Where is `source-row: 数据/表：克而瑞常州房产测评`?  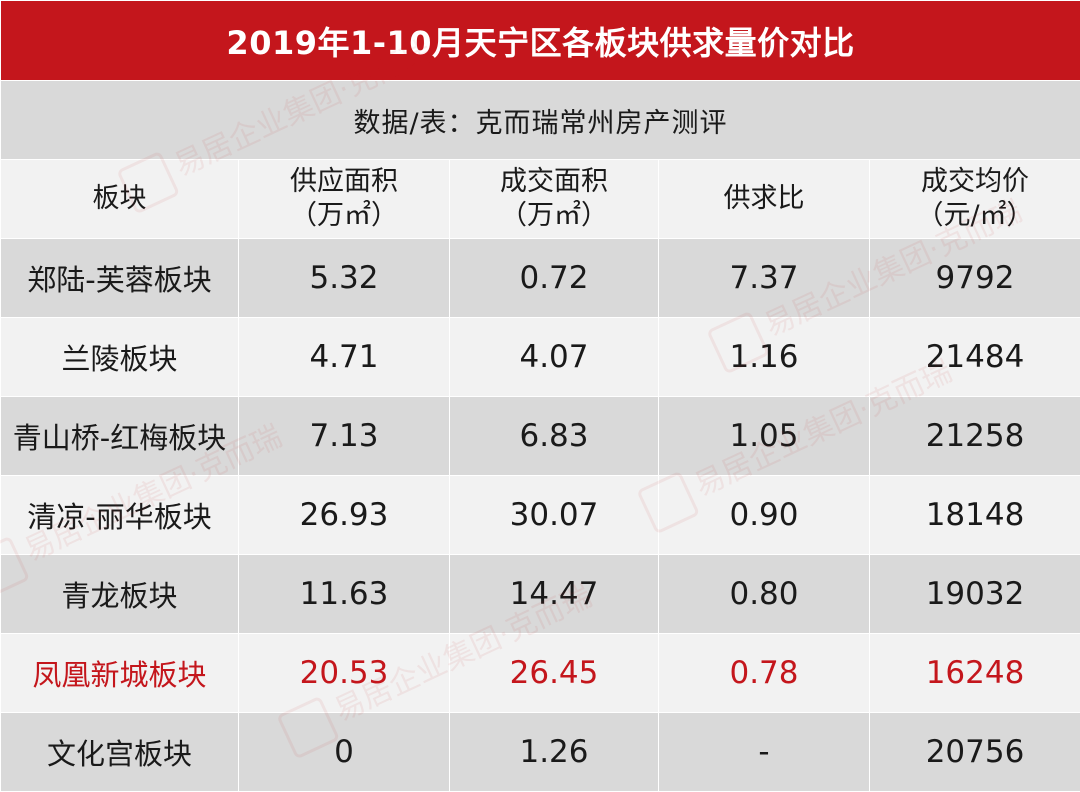 source-row: 数据/表：克而瑞常州房产测评 is located at coordinates (540, 120).